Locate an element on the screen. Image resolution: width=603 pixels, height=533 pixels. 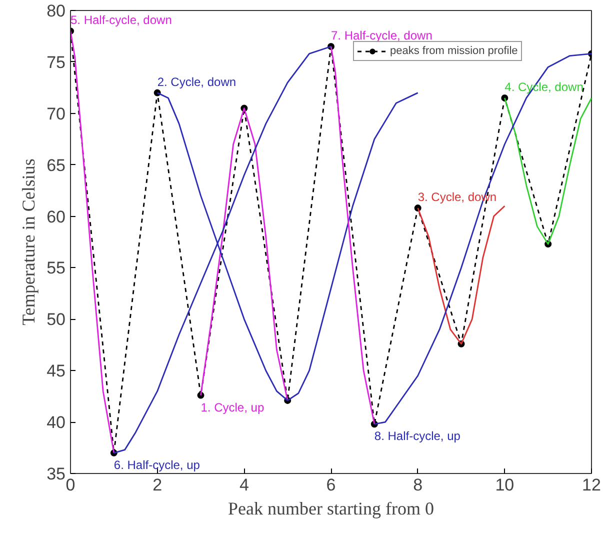
y-tick-label: 55 is located at coordinates (56, 268).